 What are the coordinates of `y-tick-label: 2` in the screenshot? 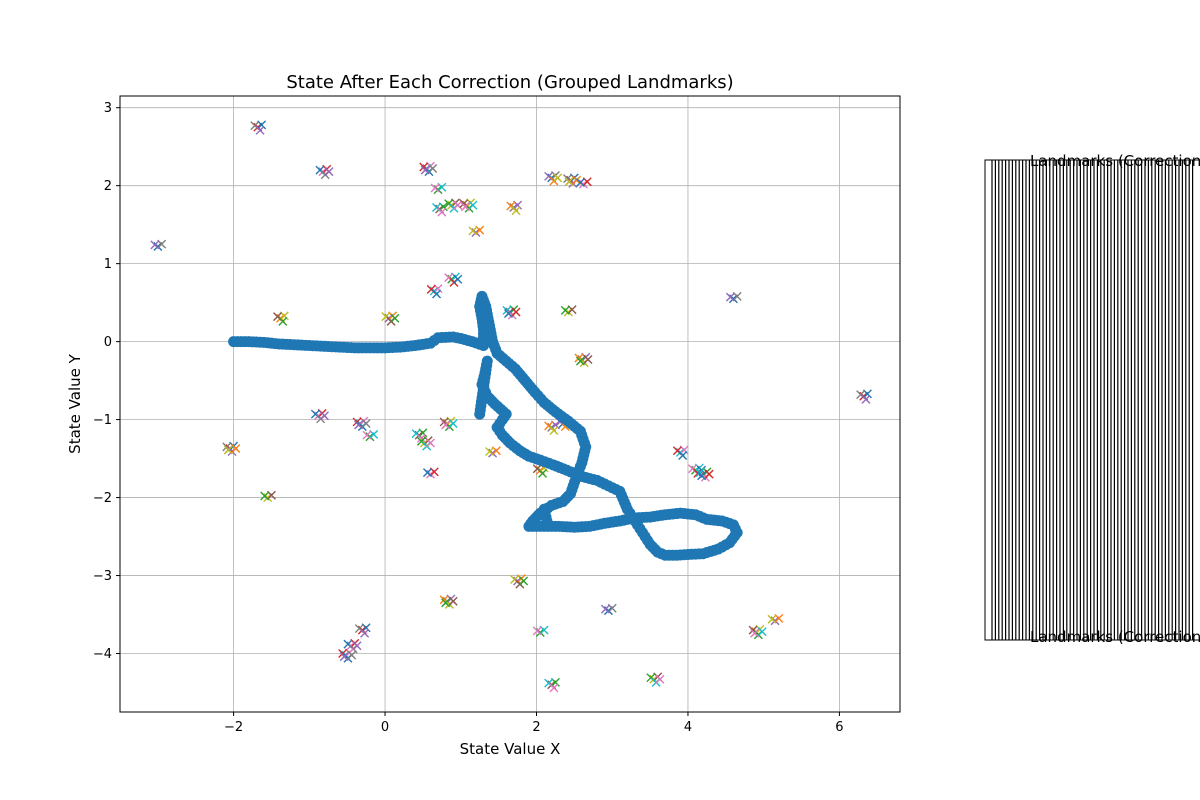 It's located at (108, 186).